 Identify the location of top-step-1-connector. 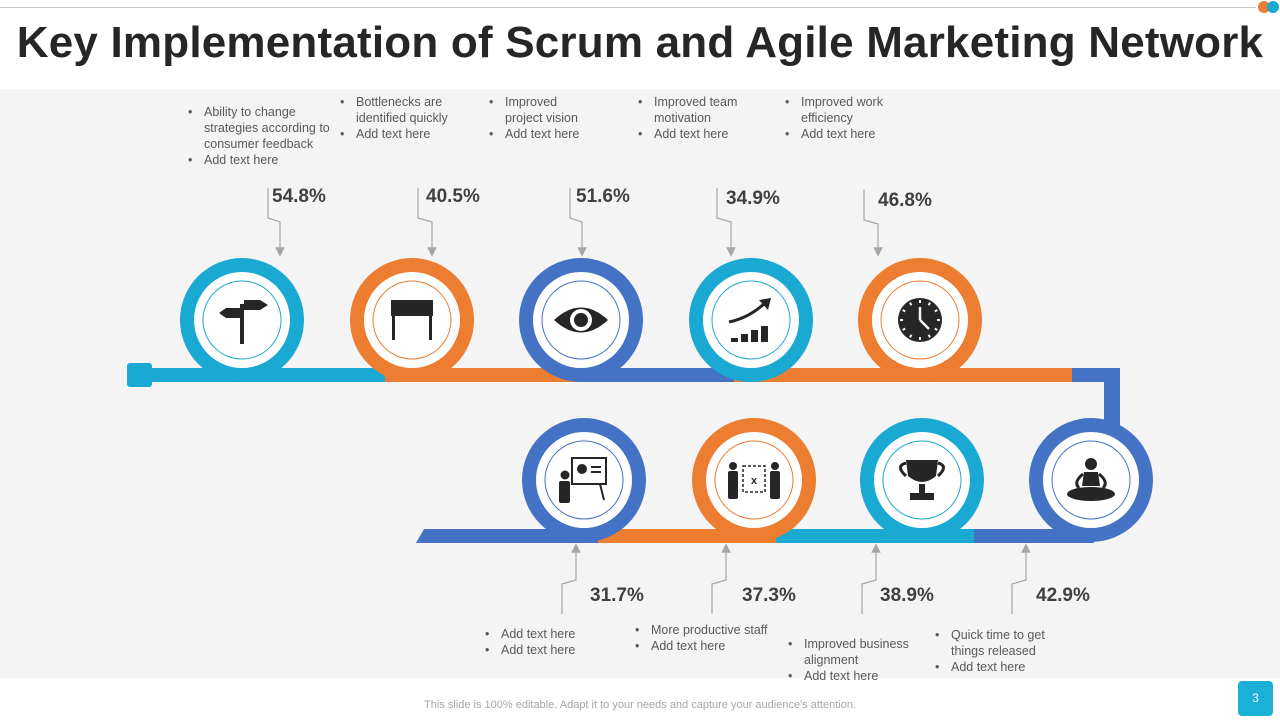
(276, 222).